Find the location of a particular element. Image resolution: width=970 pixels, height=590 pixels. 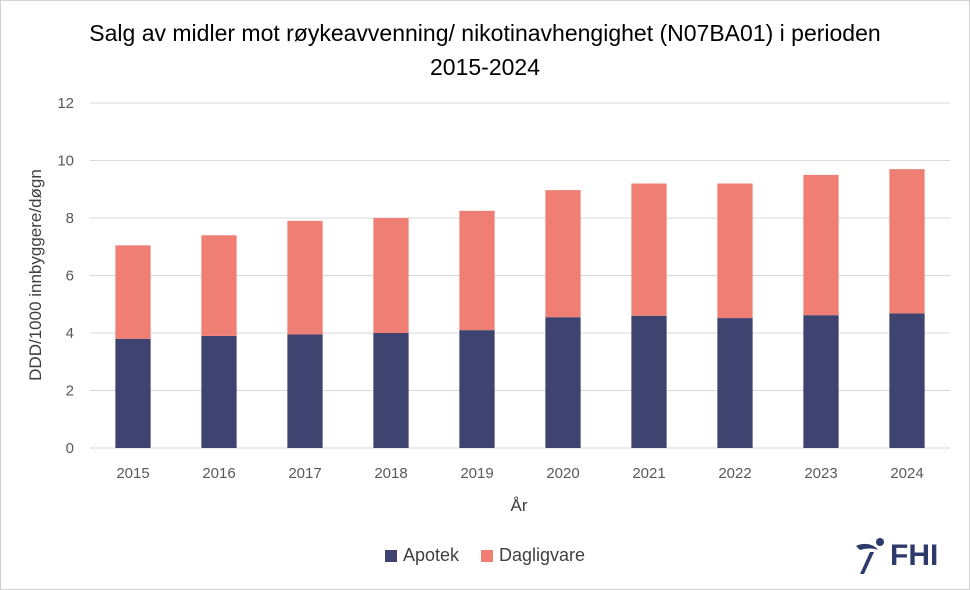

bar-apotek-2020 is located at coordinates (563, 382).